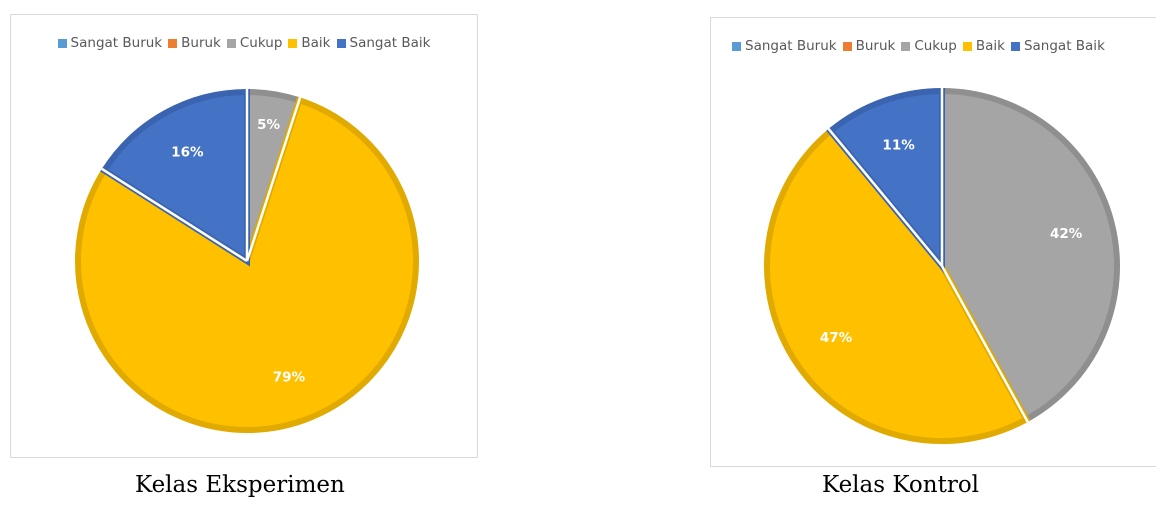  Describe the element at coordinates (1066, 234) in the screenshot. I see `data-label-cukup: 42%` at that location.